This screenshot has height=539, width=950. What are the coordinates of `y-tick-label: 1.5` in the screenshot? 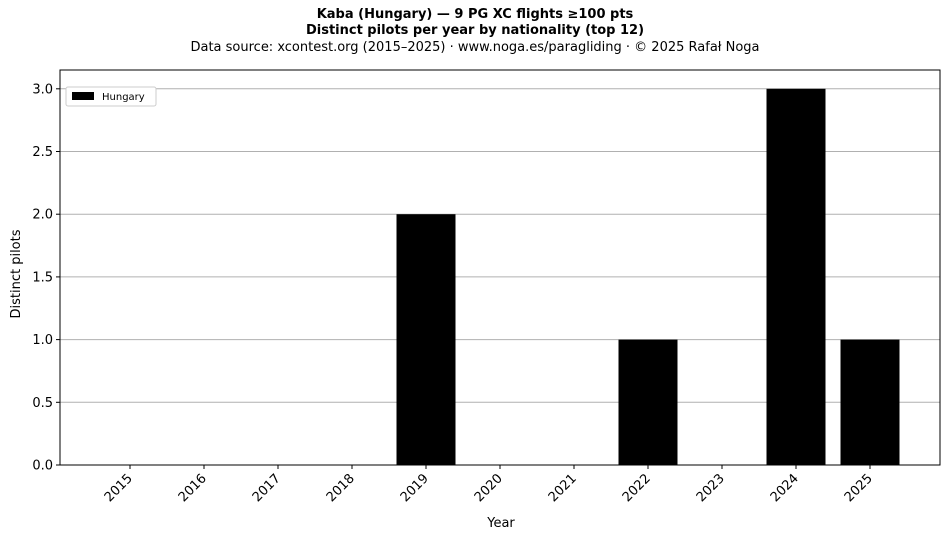 It's located at (42, 277).